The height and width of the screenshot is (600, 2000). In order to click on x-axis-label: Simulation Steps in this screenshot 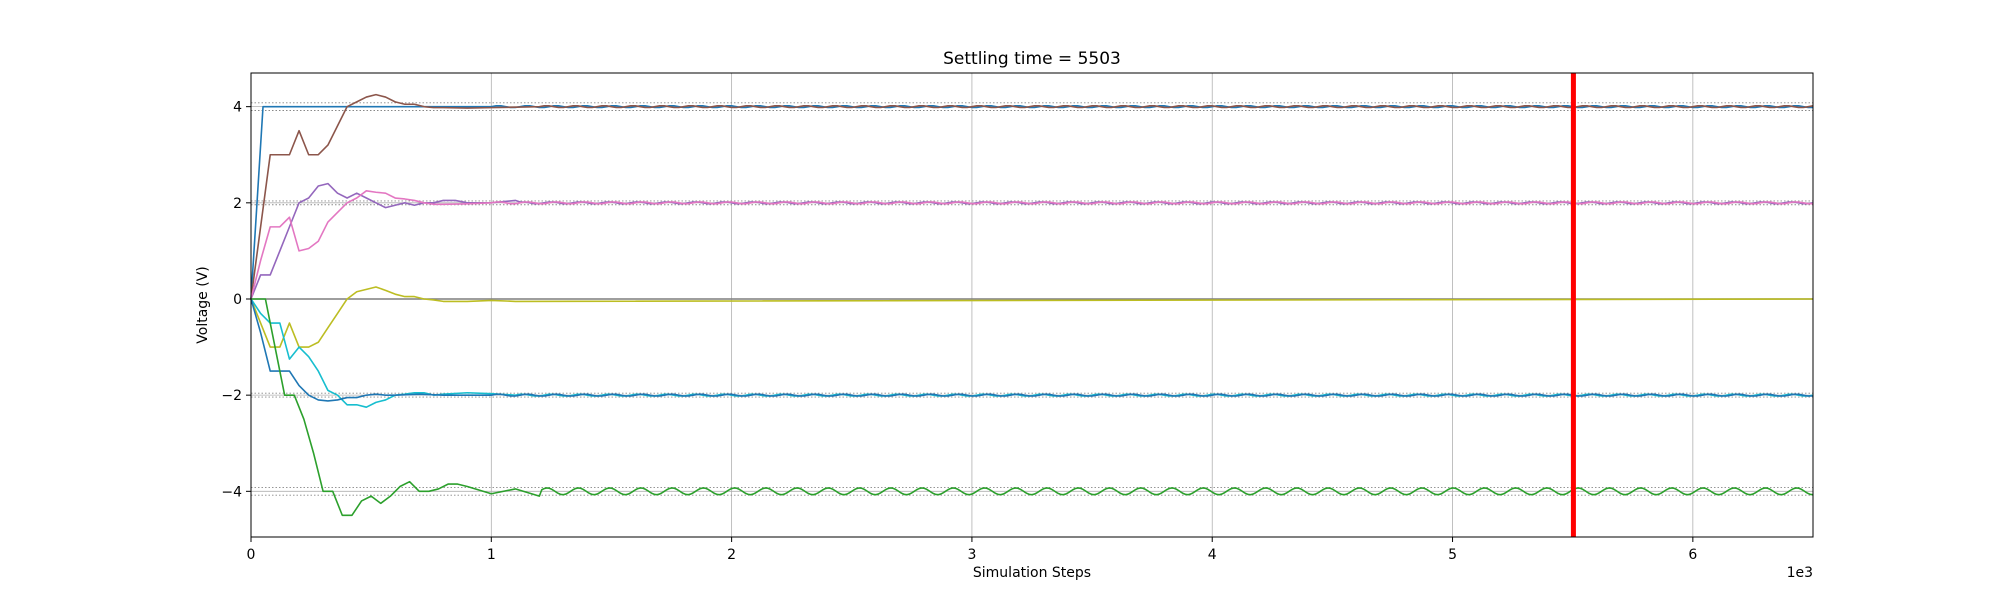, I will do `click(1032, 573)`.